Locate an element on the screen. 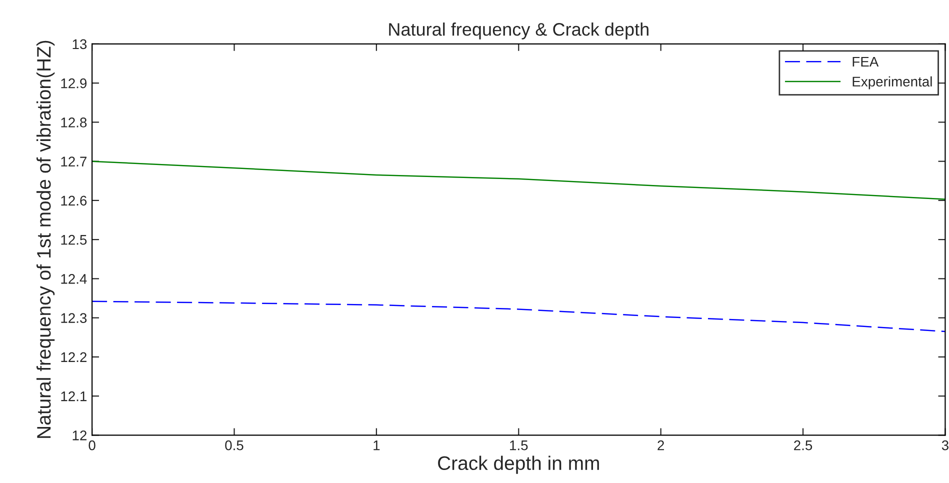 This screenshot has height=483, width=949. y-axis-title: Natural frequency of 1st mode of vibration(HZ) is located at coordinates (45, 239).